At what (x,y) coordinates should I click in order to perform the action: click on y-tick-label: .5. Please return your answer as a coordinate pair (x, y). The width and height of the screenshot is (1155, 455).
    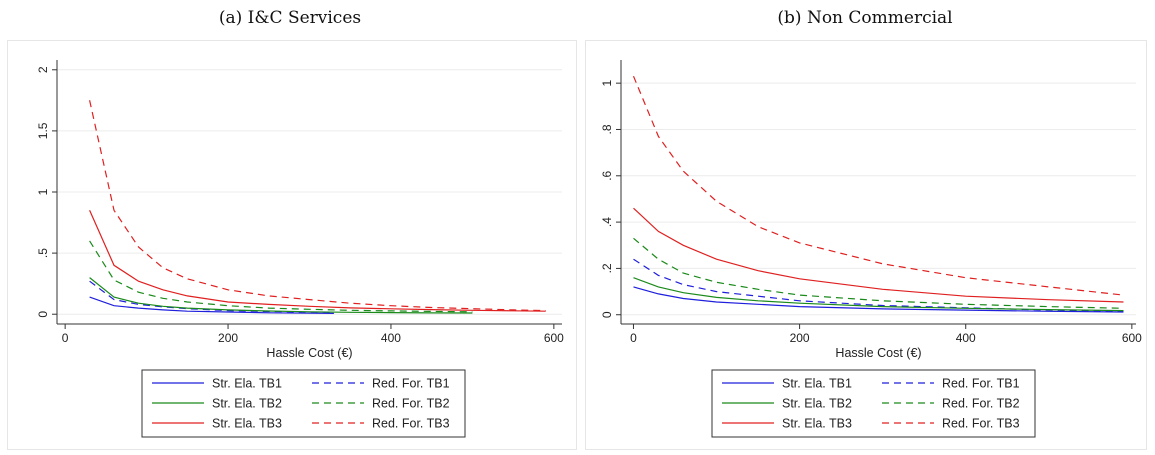
    Looking at the image, I should click on (43, 253).